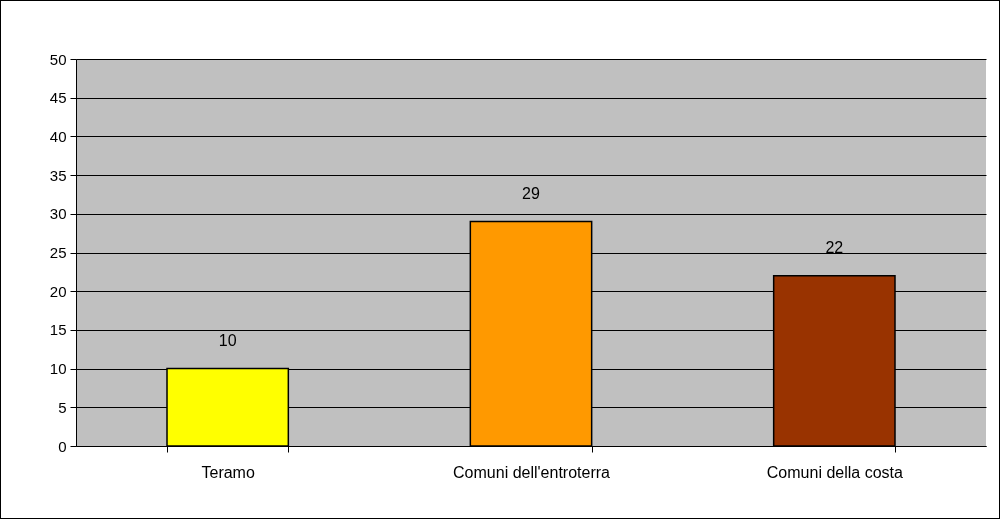 The height and width of the screenshot is (521, 1002). What do you see at coordinates (834, 247) in the screenshot?
I see `data-label: 22` at bounding box center [834, 247].